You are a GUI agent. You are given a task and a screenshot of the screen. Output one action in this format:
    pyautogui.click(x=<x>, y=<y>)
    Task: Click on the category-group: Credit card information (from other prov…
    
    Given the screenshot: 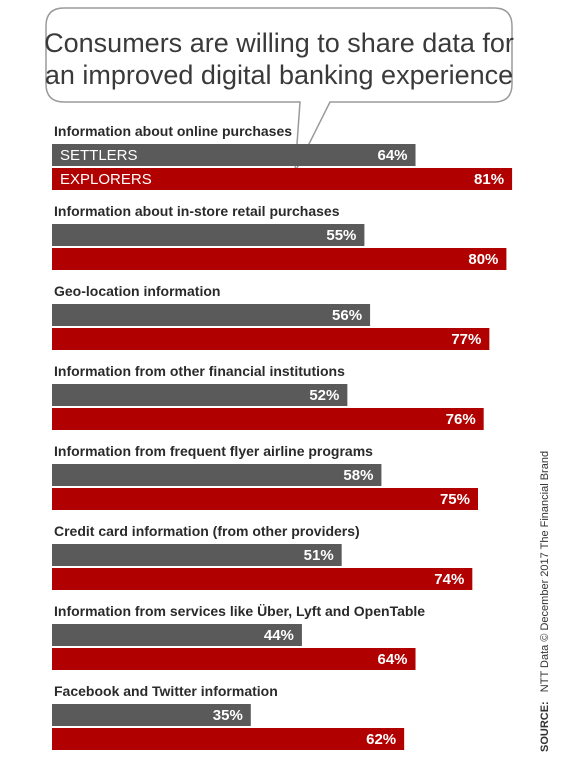 What is the action you would take?
    pyautogui.click(x=262, y=556)
    